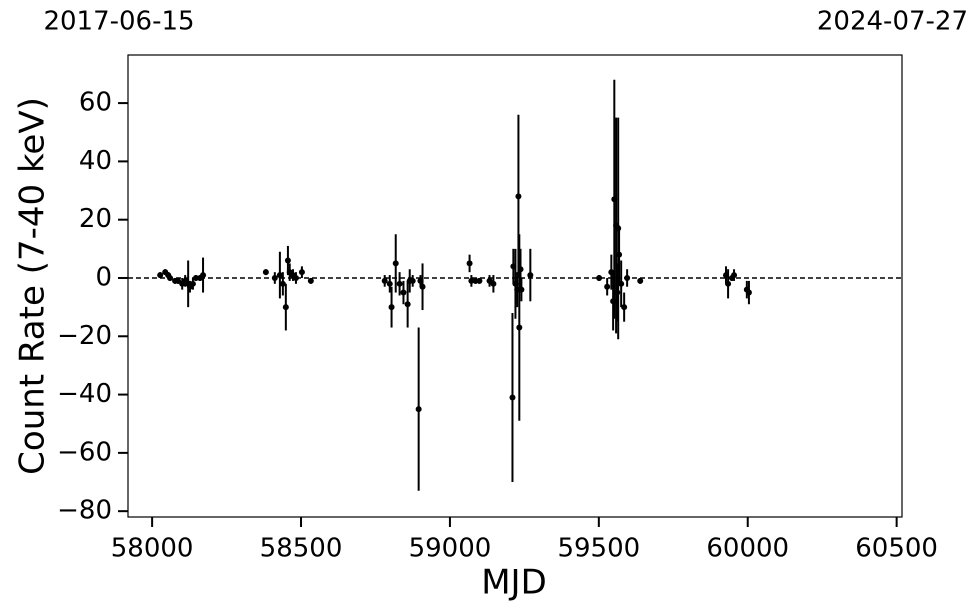 The width and height of the screenshot is (980, 613). Describe the element at coordinates (152, 549) in the screenshot. I see `x-tick-label: 58000` at that location.